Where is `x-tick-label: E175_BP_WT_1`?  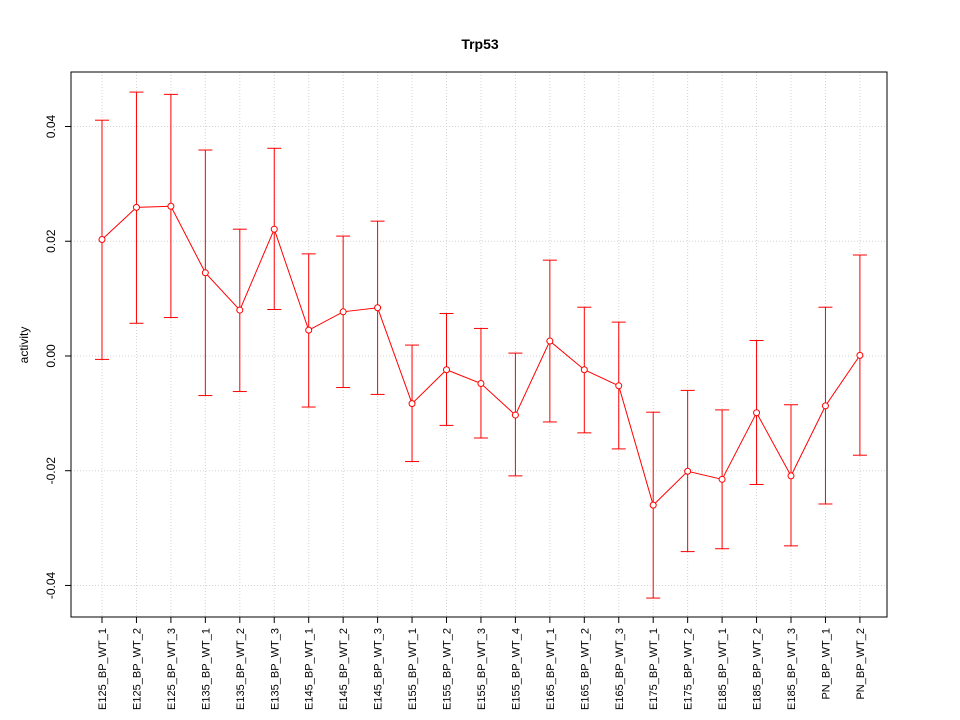 x-tick-label: E175_BP_WT_1 is located at coordinates (654, 669).